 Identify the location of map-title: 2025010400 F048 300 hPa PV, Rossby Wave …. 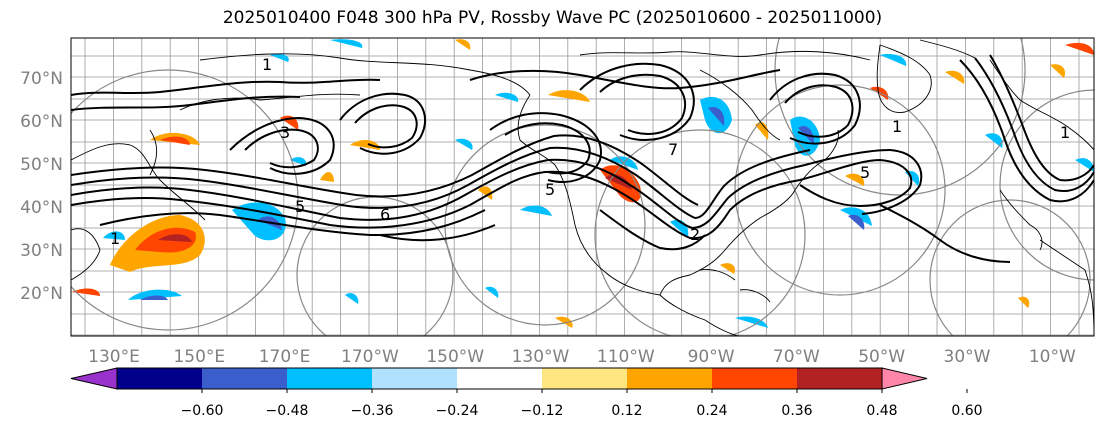
(552, 18).